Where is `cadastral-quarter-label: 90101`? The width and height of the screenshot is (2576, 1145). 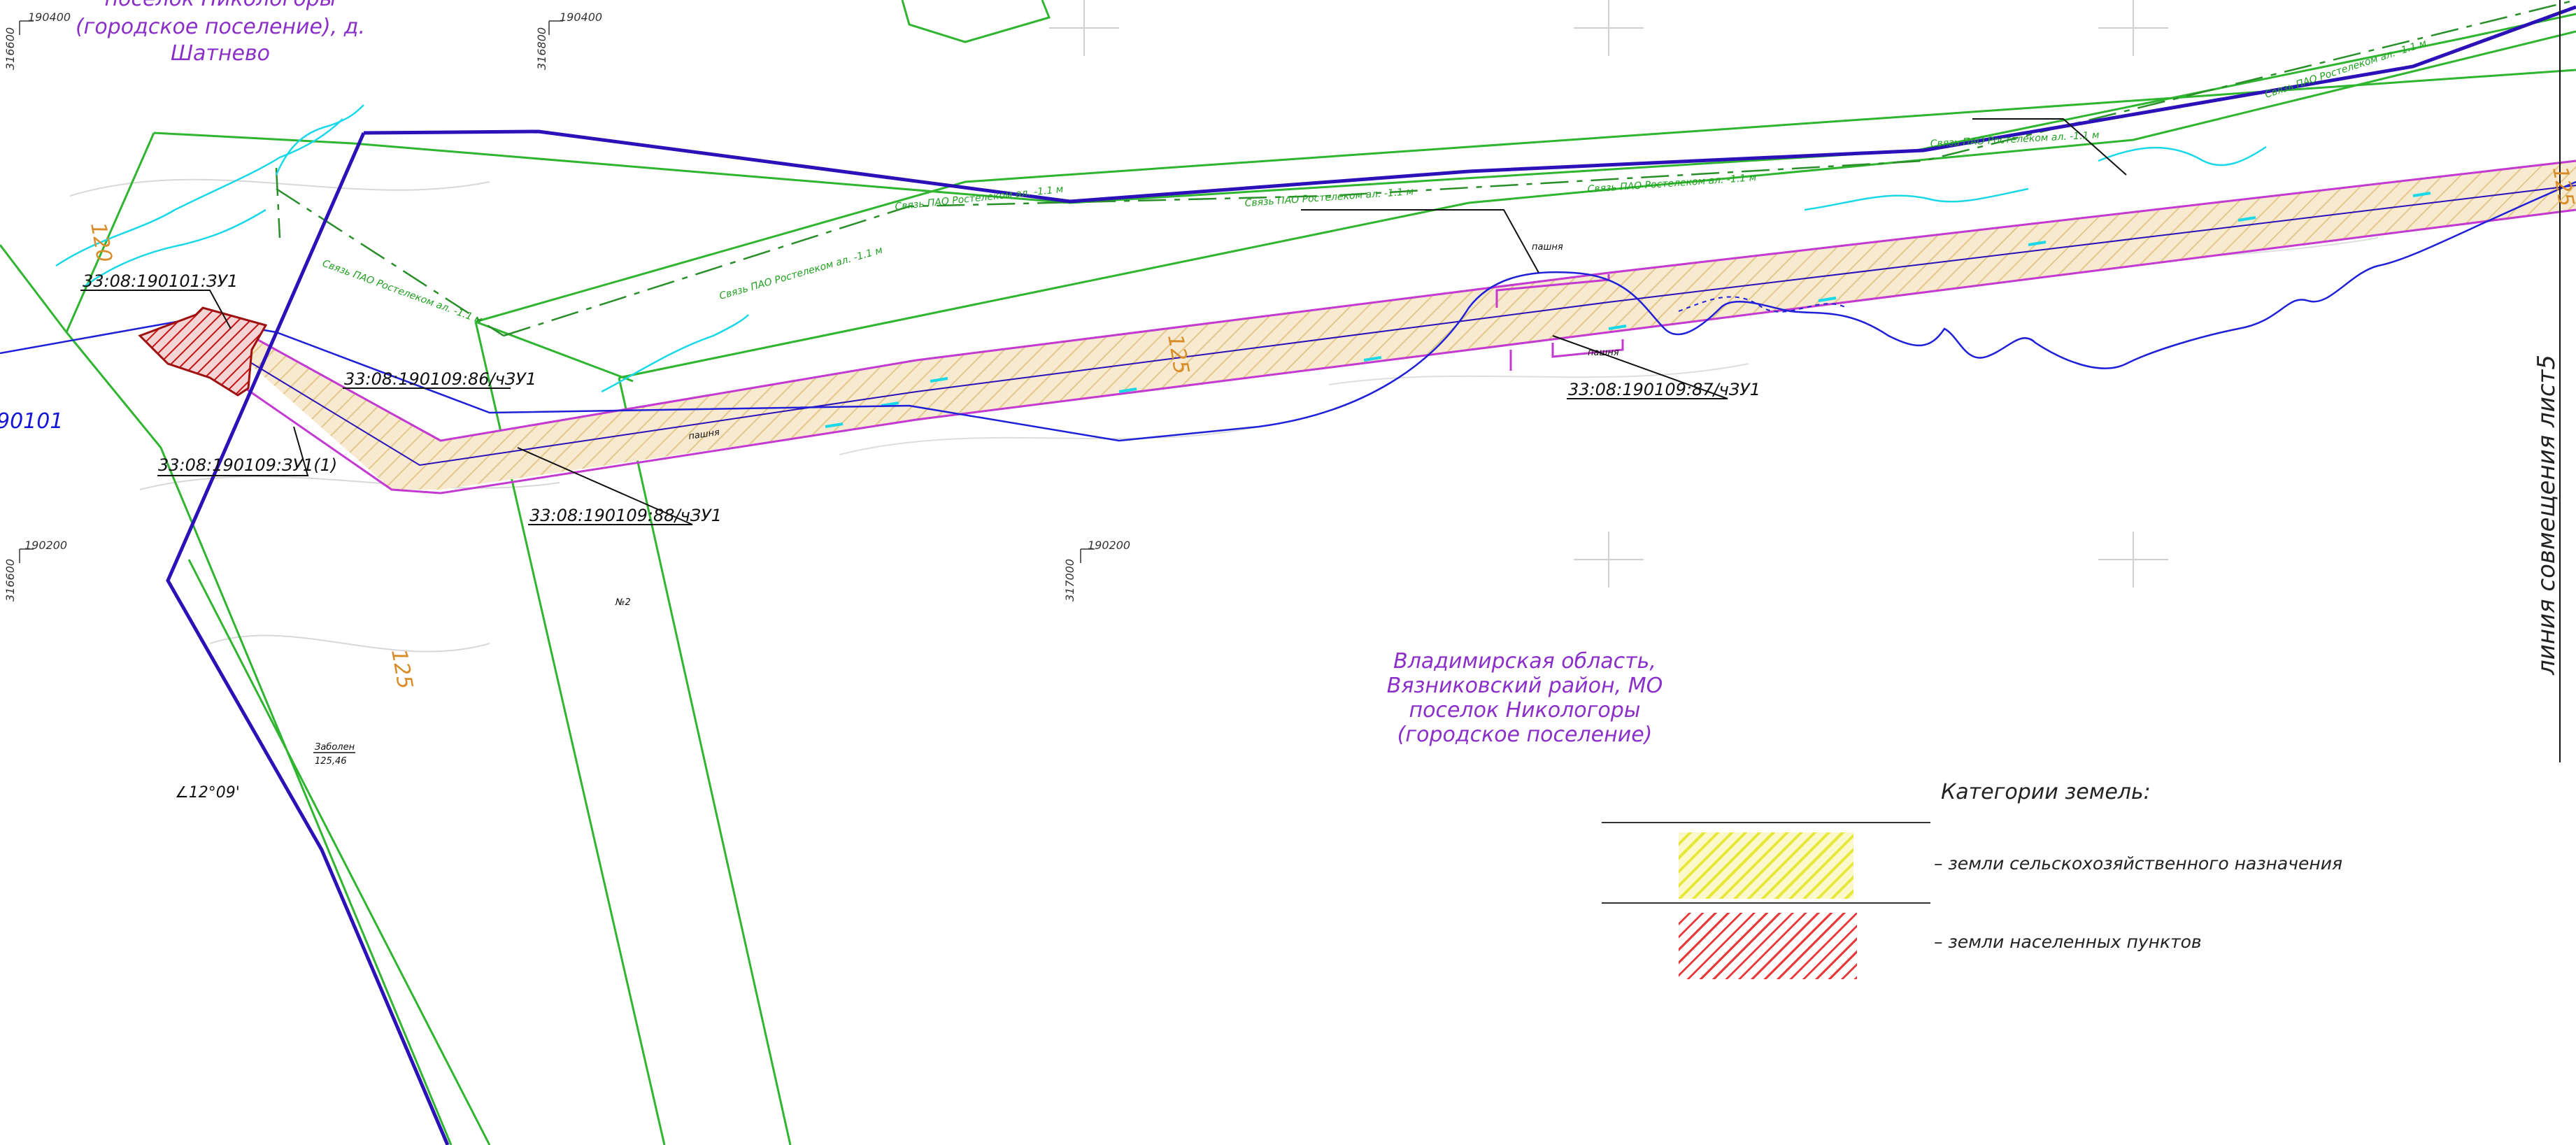
cadastral-quarter-label: 90101 is located at coordinates (31, 421).